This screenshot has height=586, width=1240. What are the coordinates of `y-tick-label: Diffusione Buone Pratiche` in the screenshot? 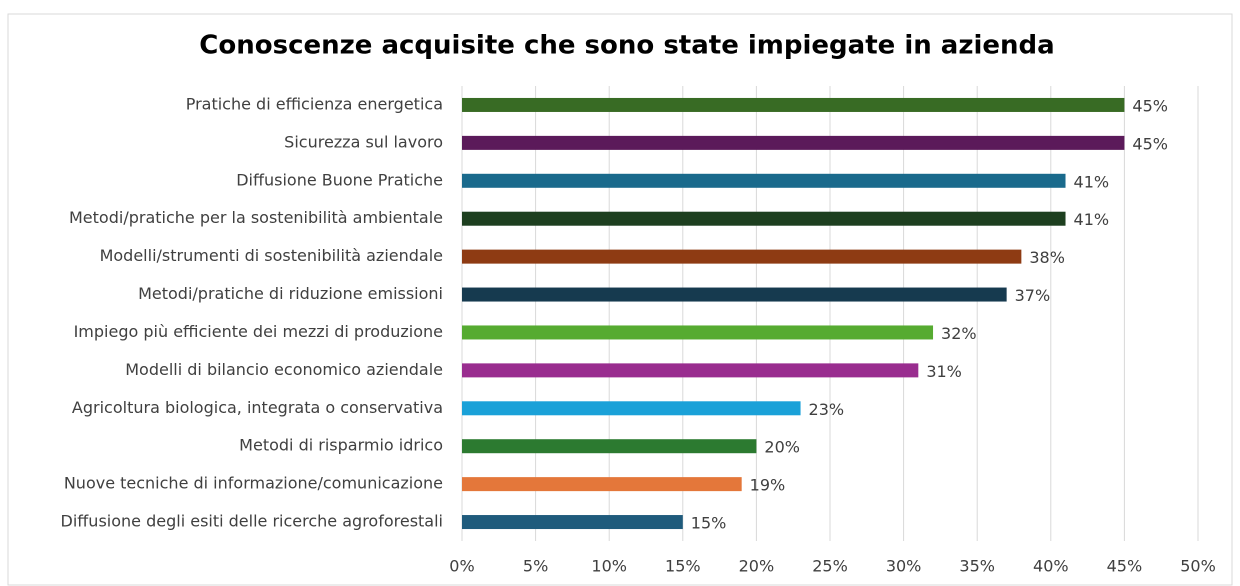 It's located at (339, 179).